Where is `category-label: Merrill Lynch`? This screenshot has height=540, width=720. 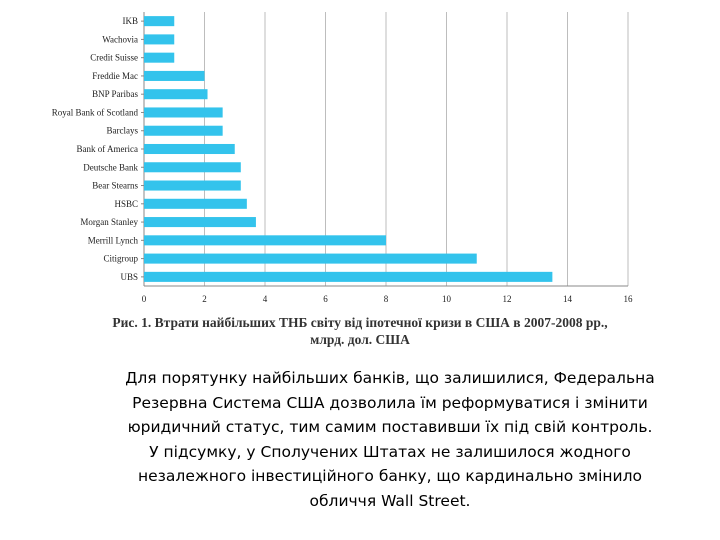 category-label: Merrill Lynch is located at coordinates (113, 240).